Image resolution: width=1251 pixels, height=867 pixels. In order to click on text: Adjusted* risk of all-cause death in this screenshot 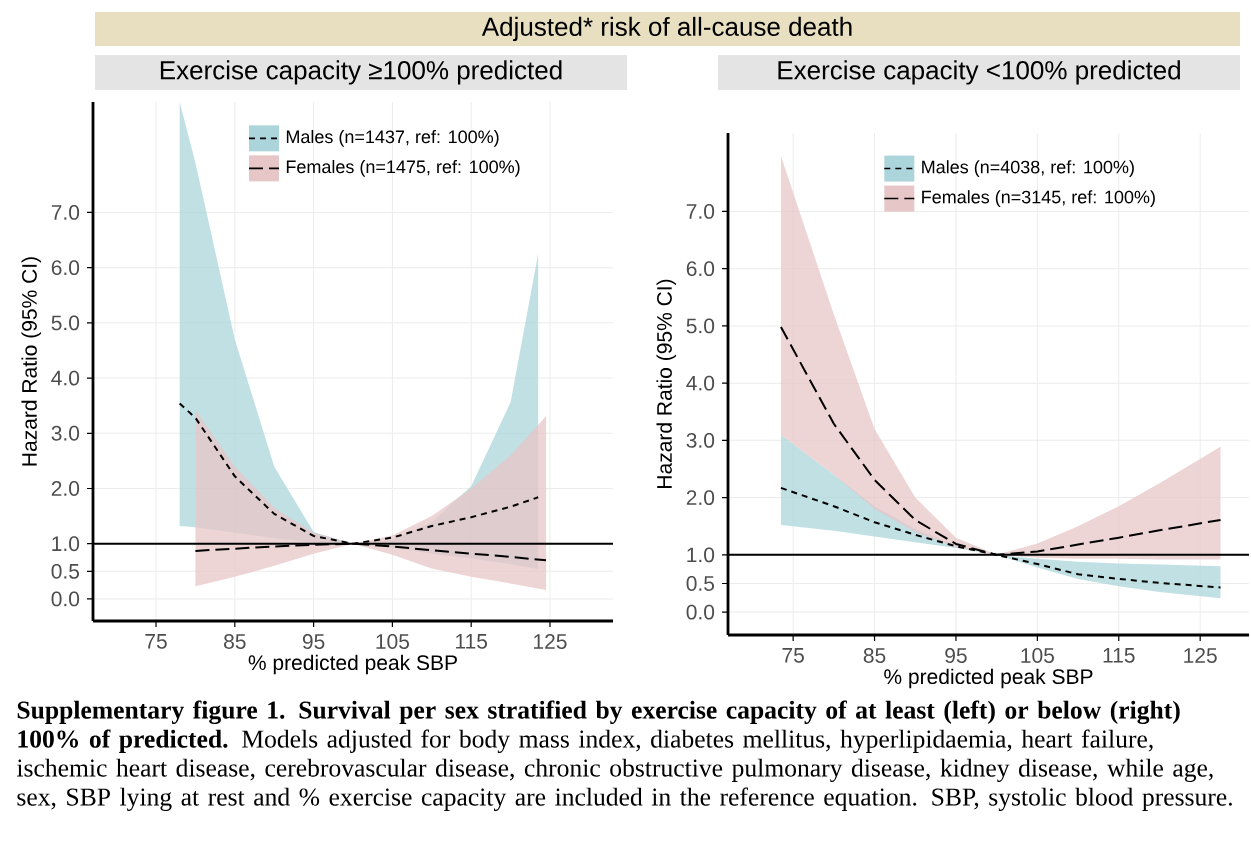, I will do `click(666, 29)`.